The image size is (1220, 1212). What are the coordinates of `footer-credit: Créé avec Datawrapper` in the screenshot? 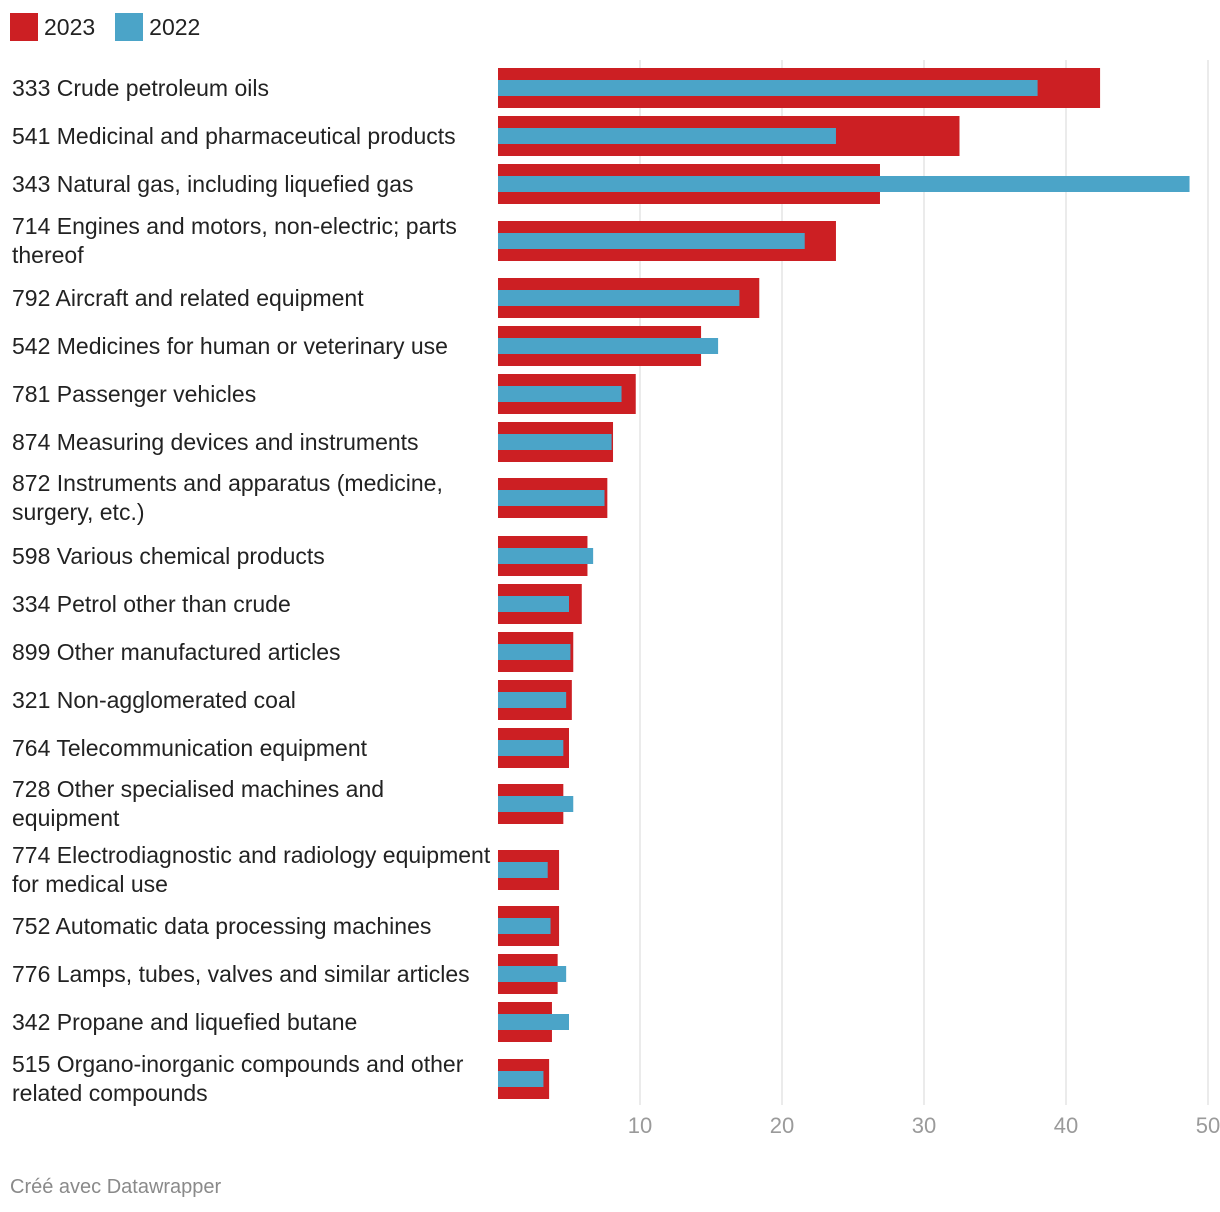 It's located at (116, 1187).